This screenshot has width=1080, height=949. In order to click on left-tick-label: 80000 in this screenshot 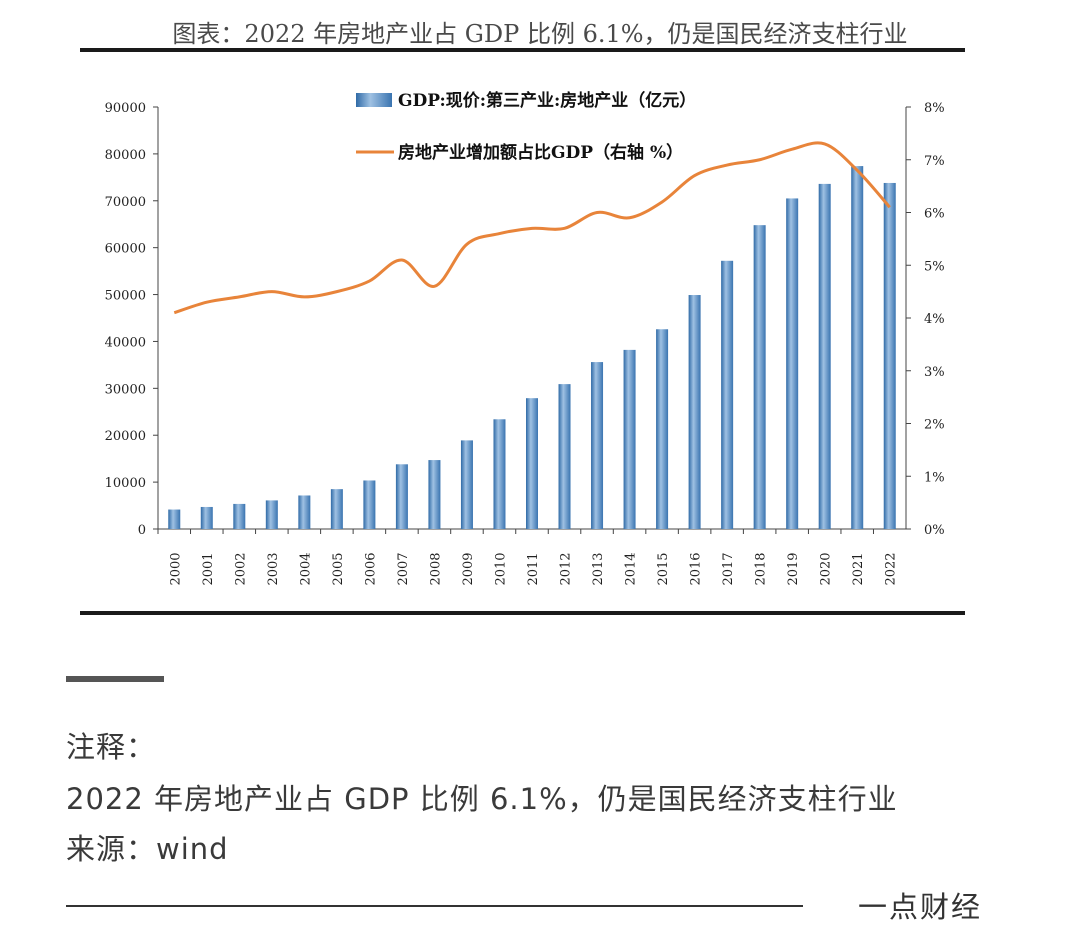, I will do `click(125, 155)`.